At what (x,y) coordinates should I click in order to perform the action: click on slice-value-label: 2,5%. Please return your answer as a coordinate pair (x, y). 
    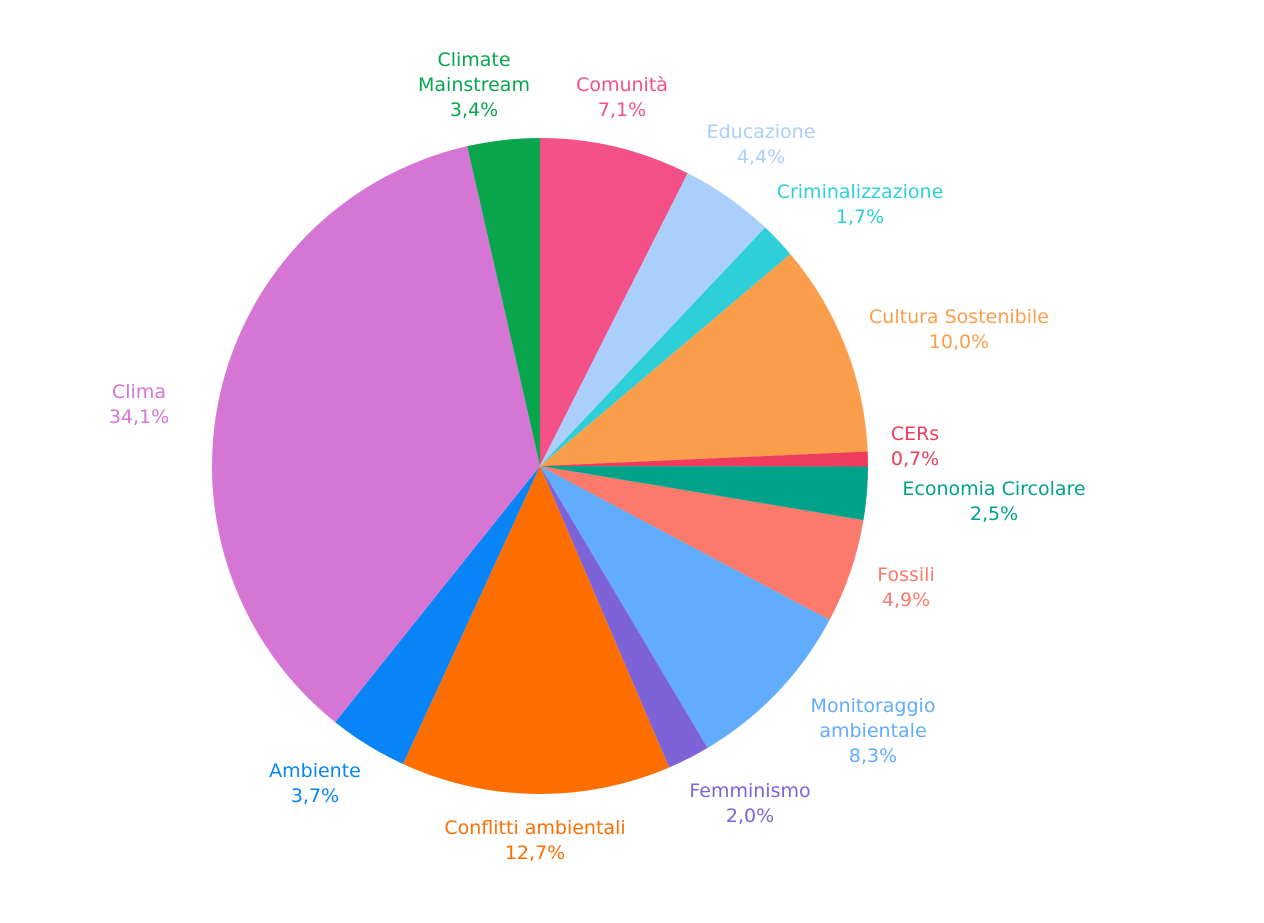
    Looking at the image, I should click on (994, 514).